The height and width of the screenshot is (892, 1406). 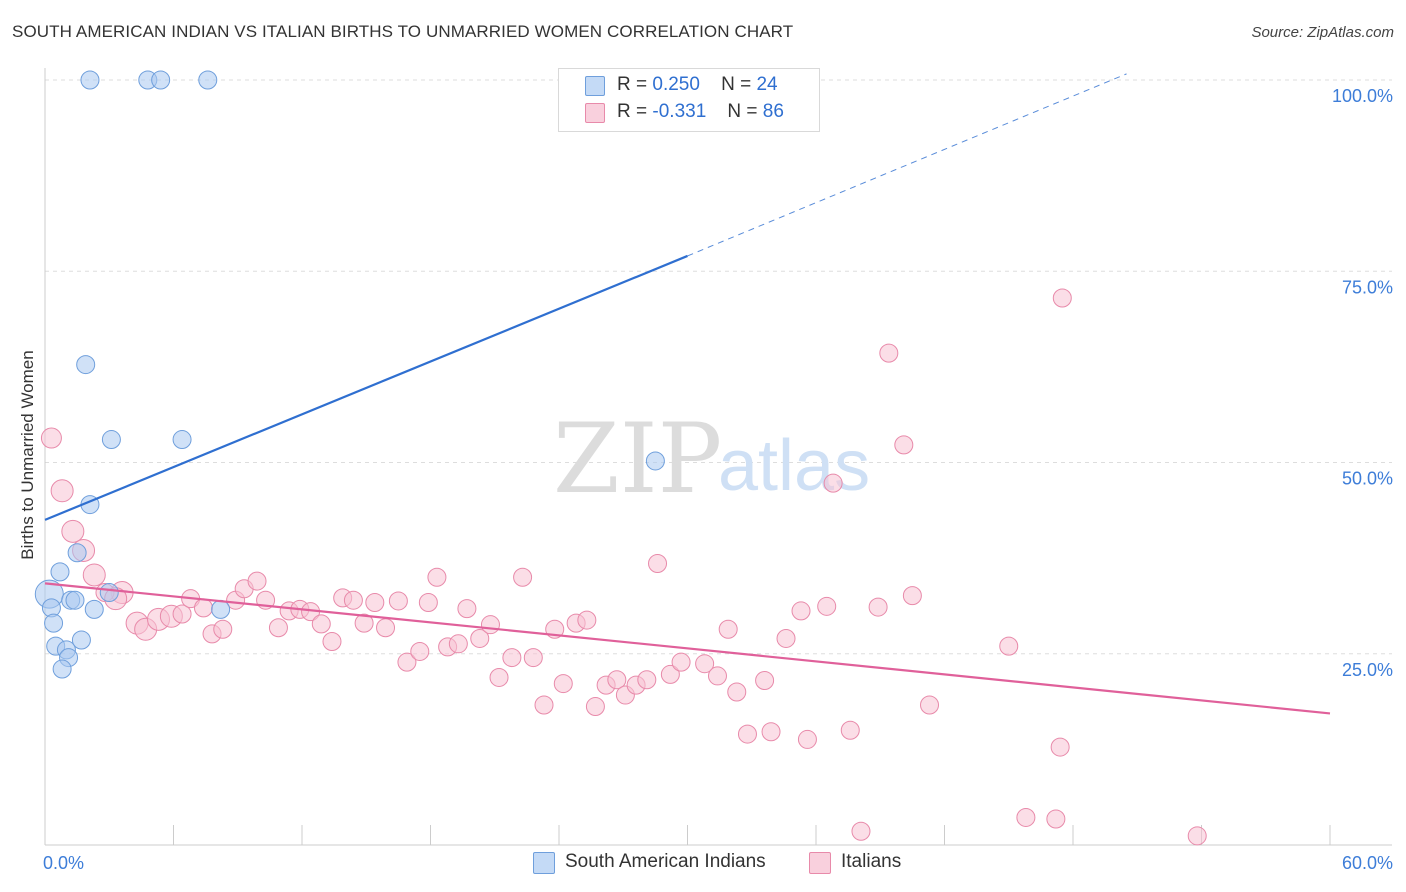 What do you see at coordinates (1367, 863) in the screenshot?
I see `x-tick-label: 60.0%` at bounding box center [1367, 863].